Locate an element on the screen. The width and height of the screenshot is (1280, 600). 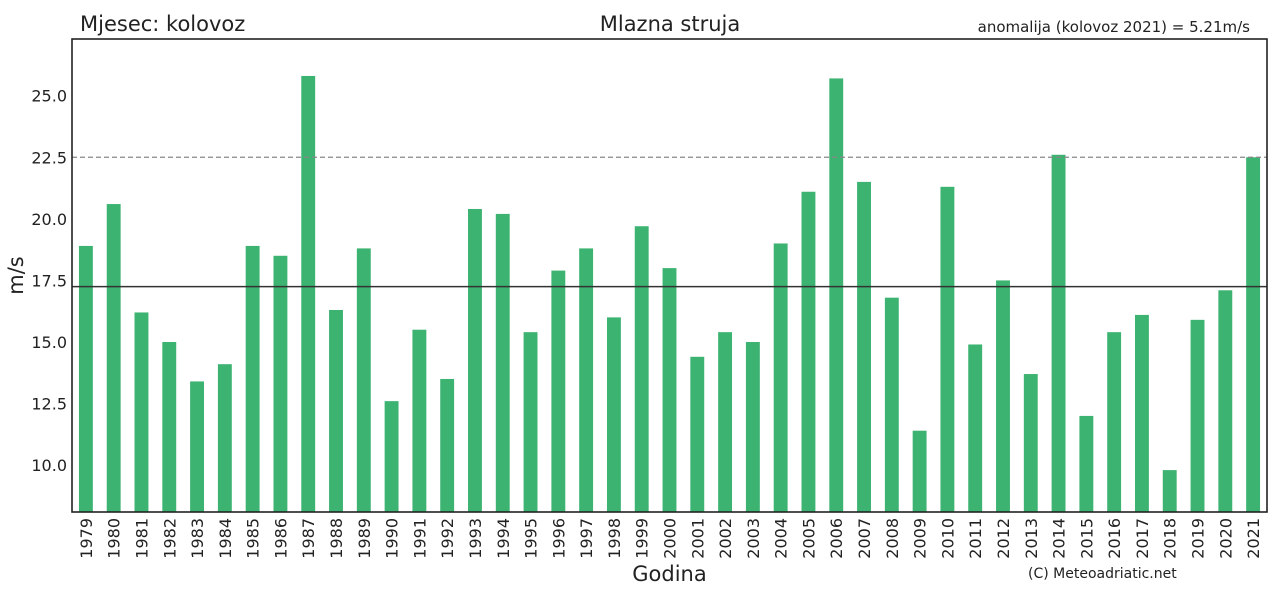
x-tick-label: 1995 is located at coordinates (531, 538).